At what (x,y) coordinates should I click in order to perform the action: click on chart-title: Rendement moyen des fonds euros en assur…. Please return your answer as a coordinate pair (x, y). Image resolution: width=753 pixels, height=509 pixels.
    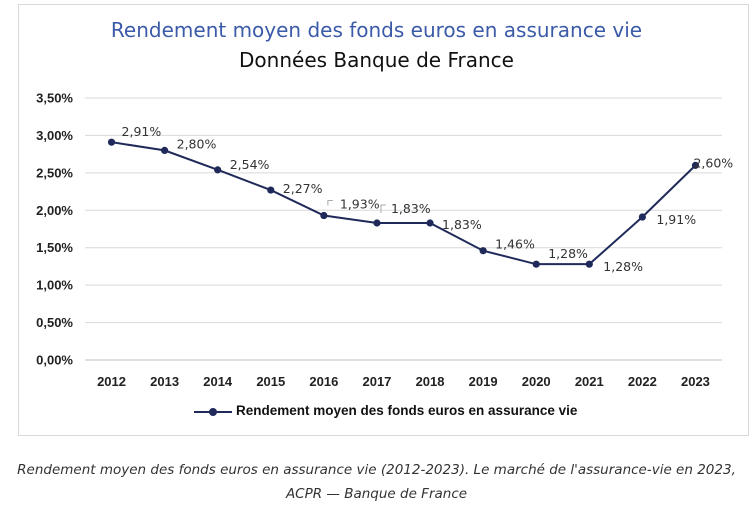
    Looking at the image, I should click on (376, 30).